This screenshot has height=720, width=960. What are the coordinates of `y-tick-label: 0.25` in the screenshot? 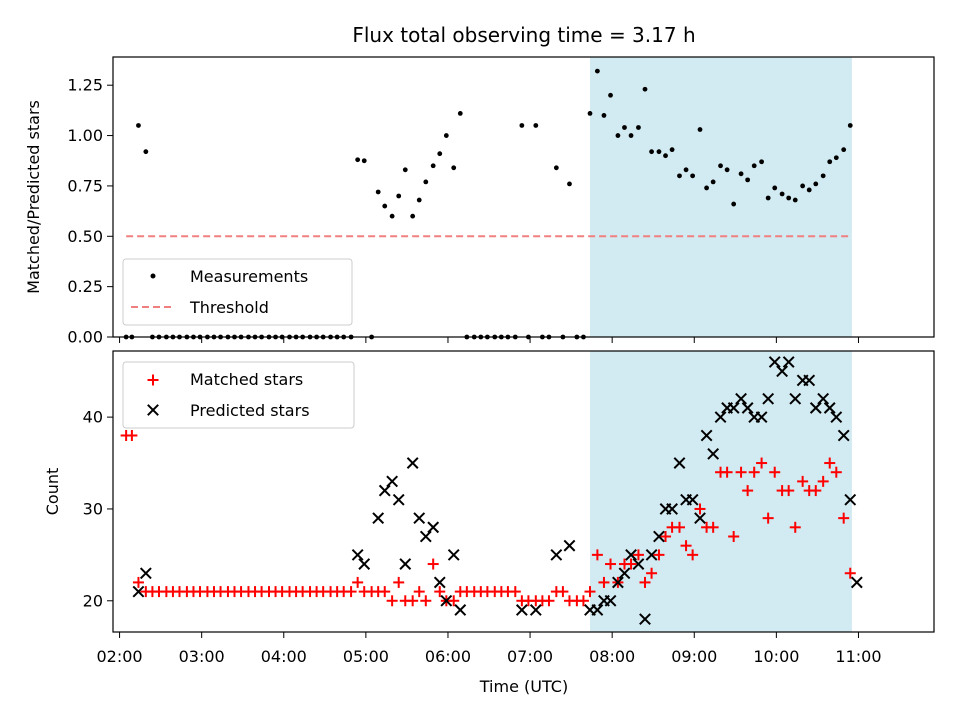 It's located at (85, 286).